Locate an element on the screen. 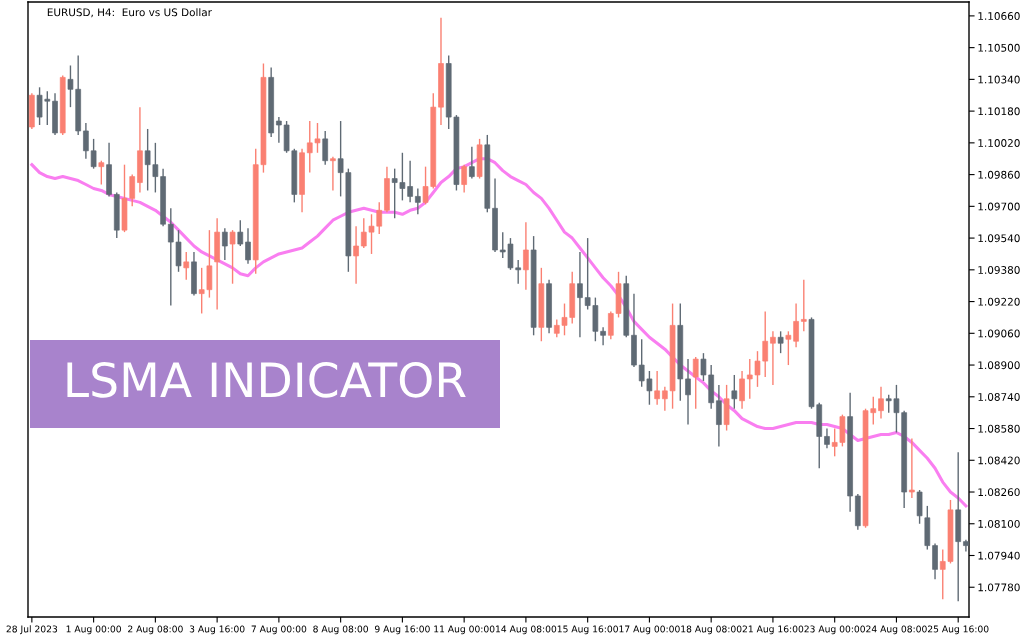  x-tick-label: 8 Aug 08:00 is located at coordinates (341, 630).